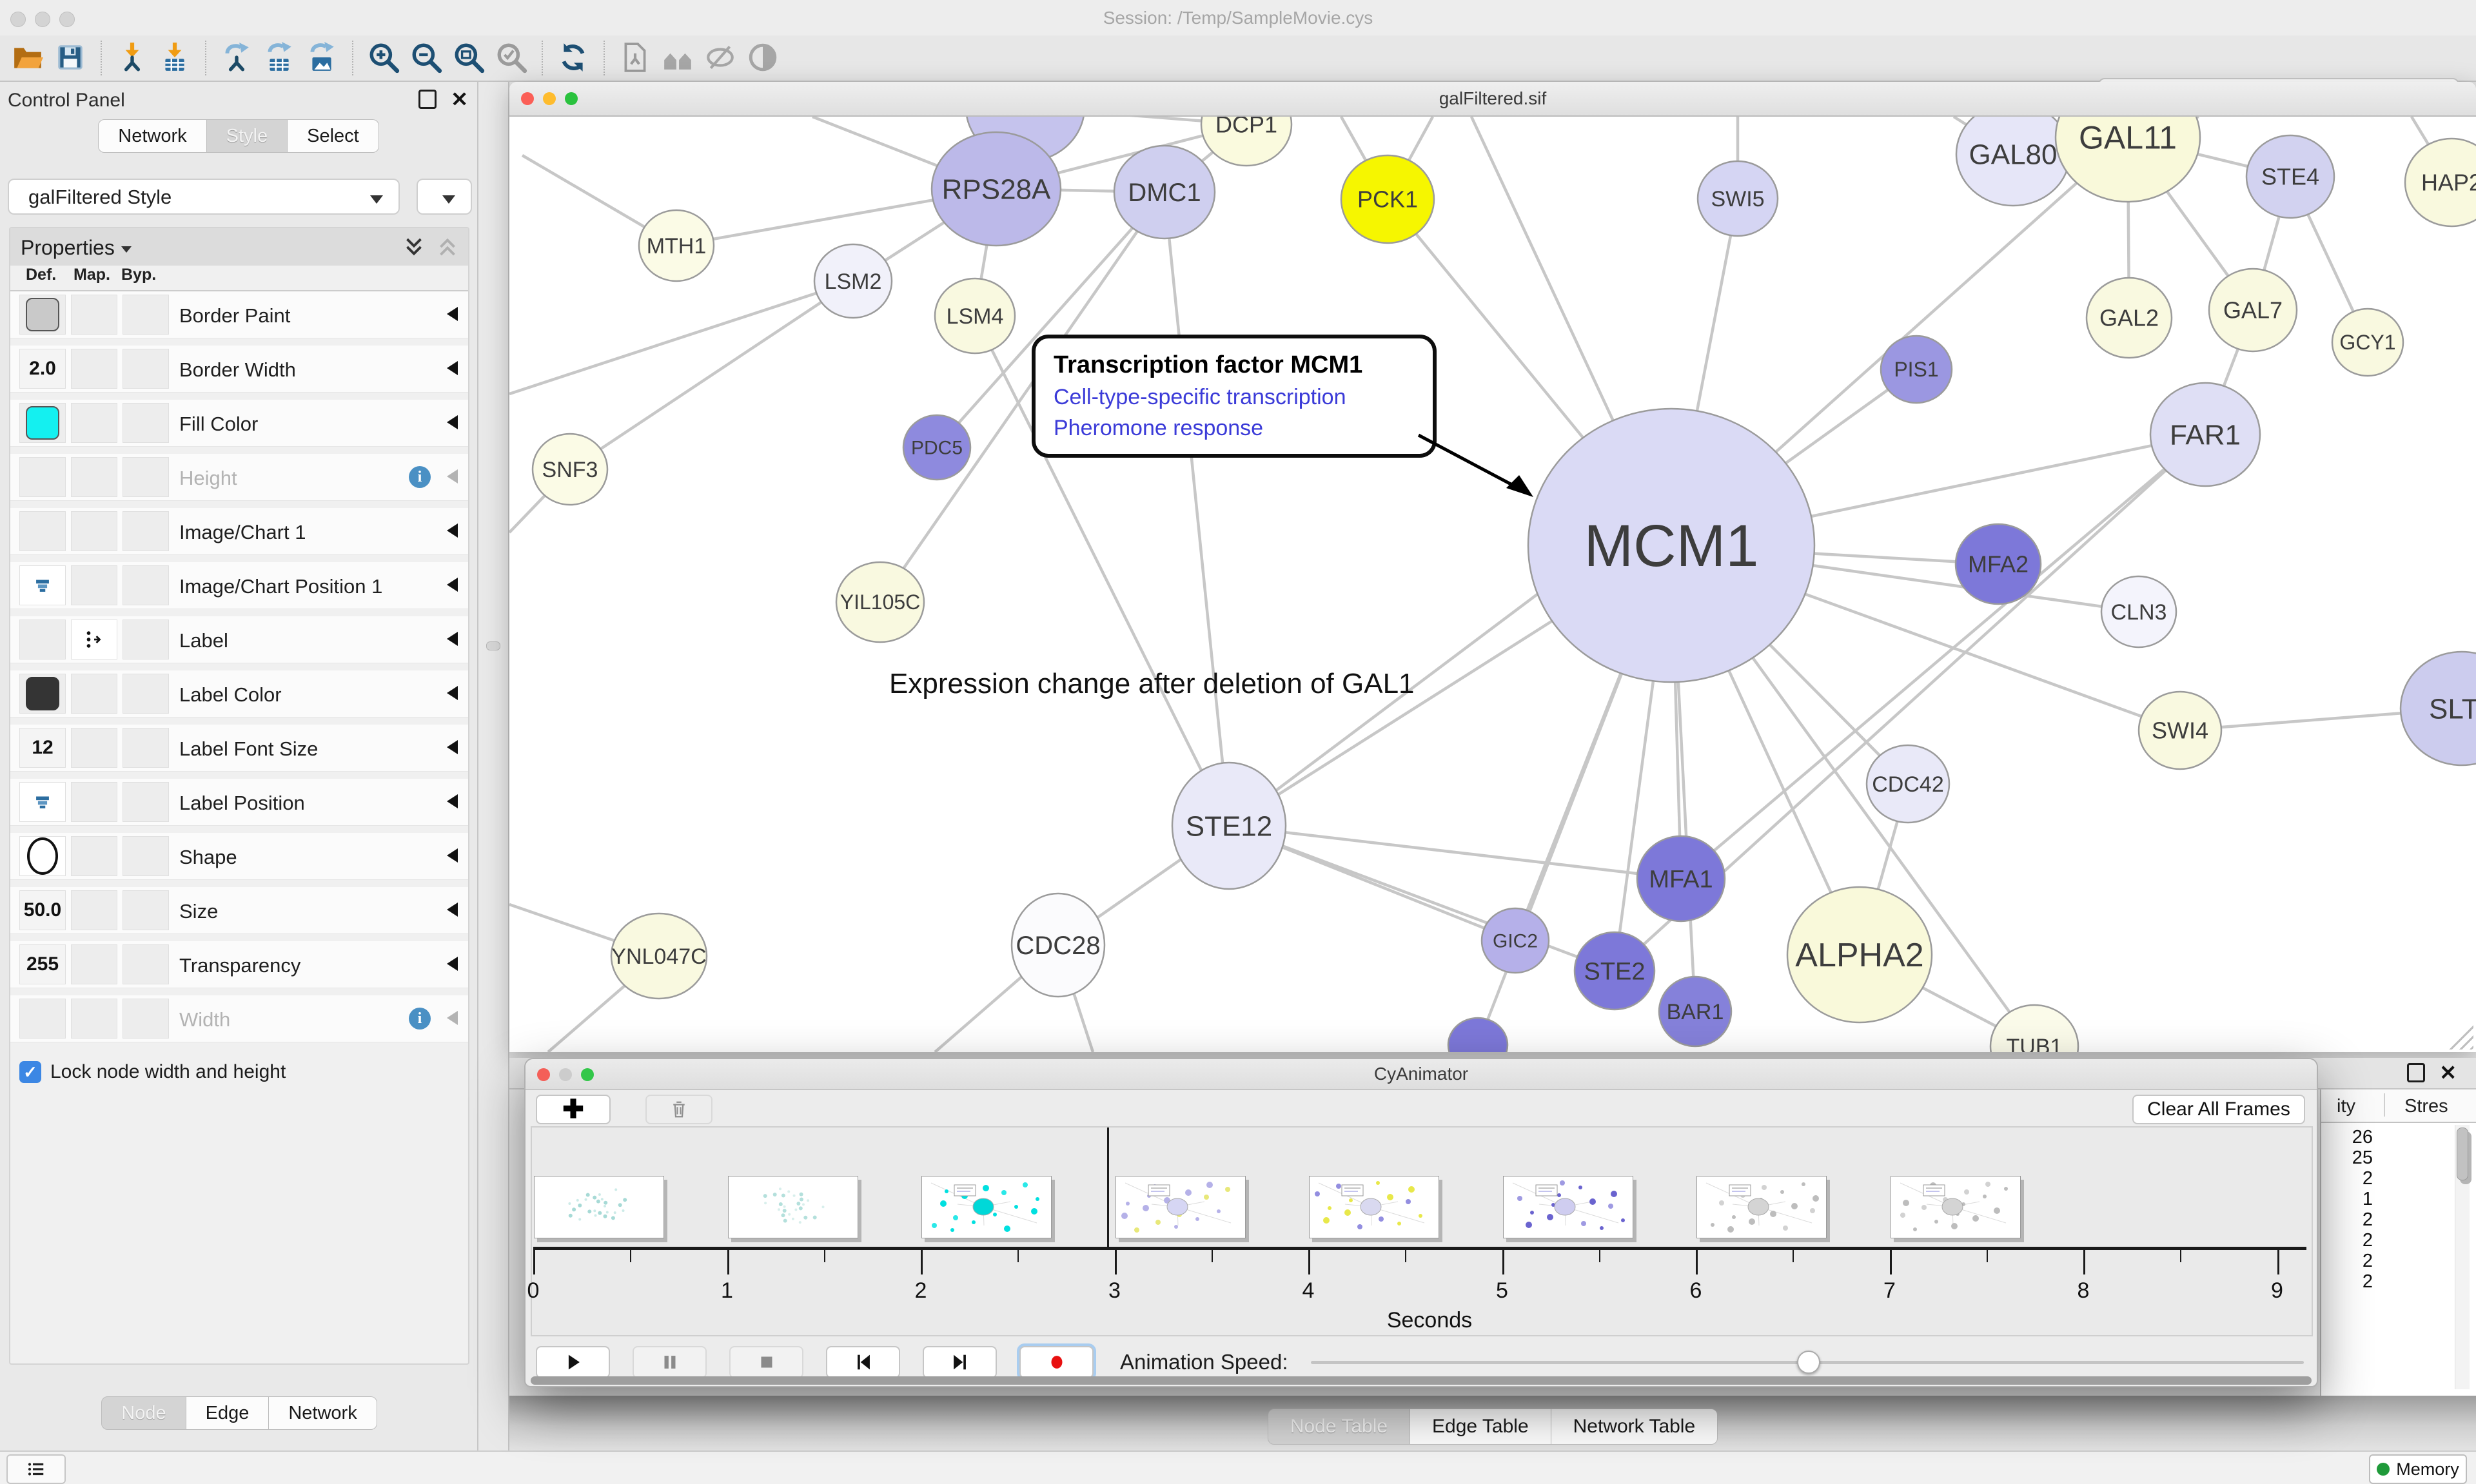  I want to click on table-column-header: ity, so click(2346, 1106).